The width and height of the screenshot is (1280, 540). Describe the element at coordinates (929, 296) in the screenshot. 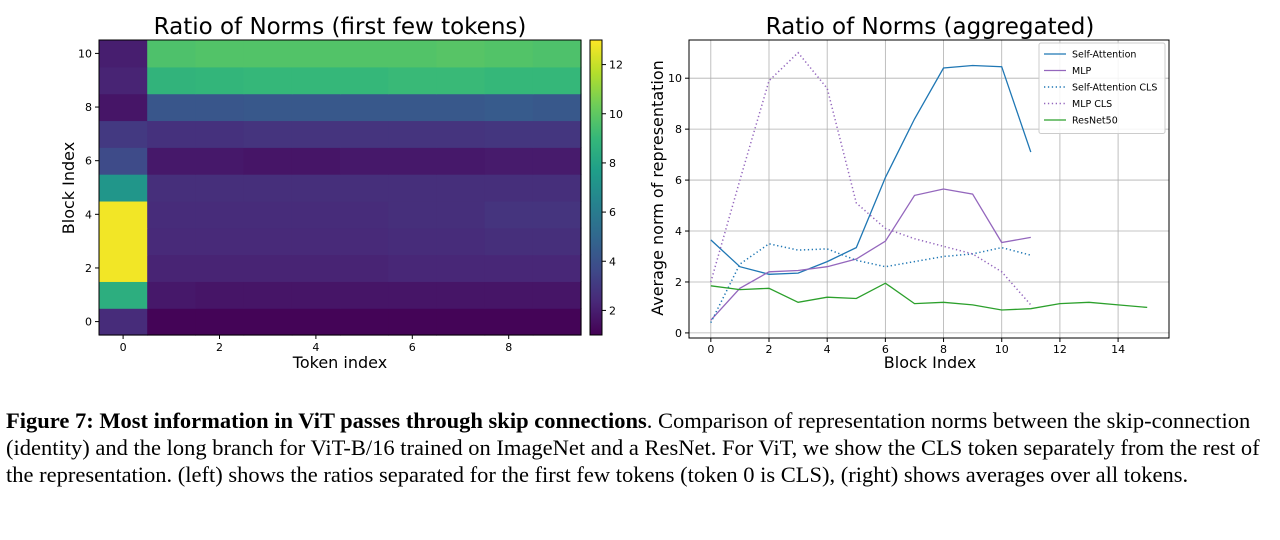

I see `series-line-resnet50` at that location.